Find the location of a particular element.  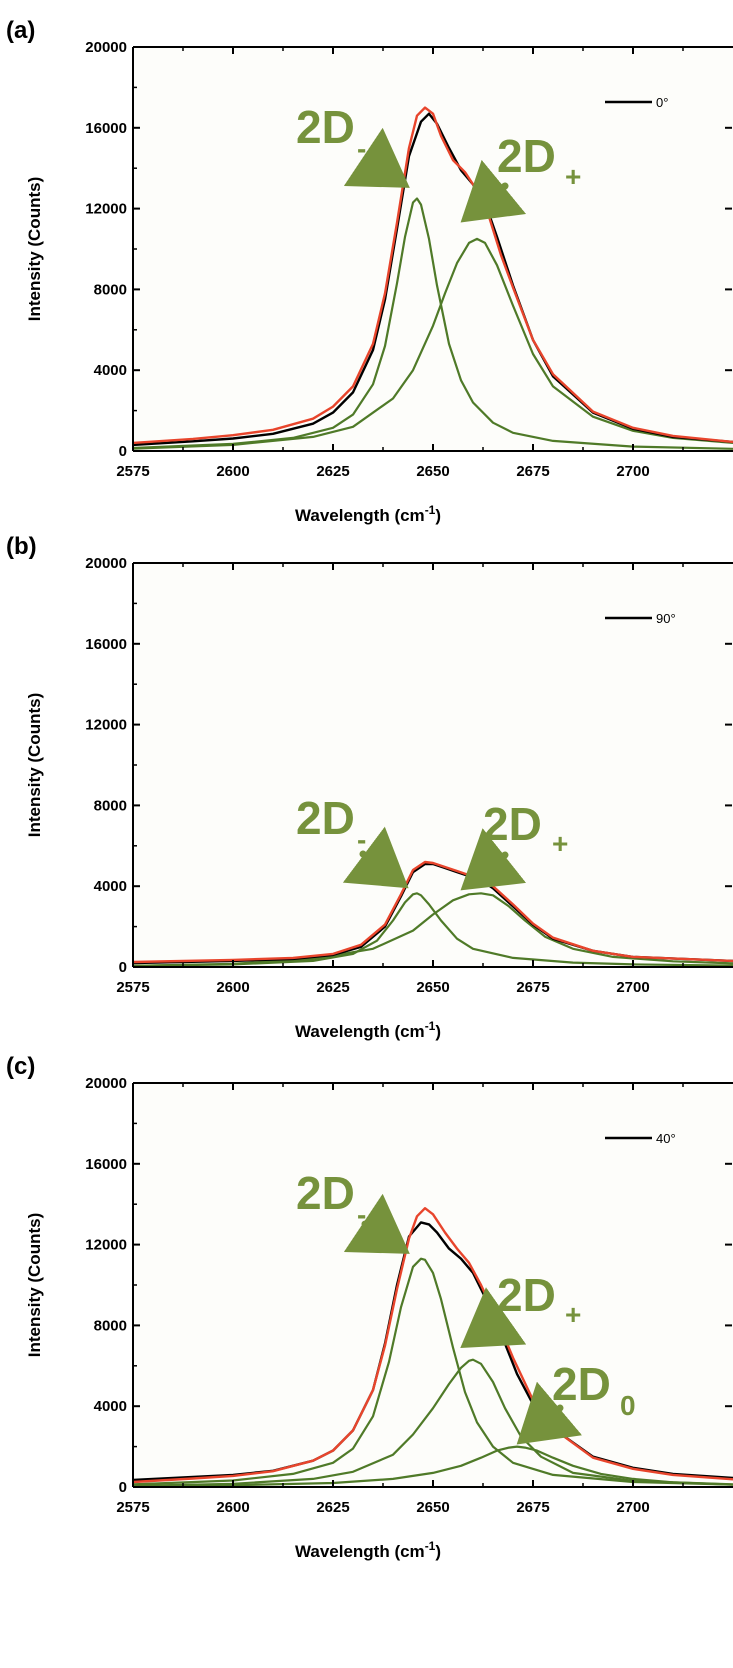

peak-annotation-subscript: 0 is located at coordinates (628, 1405).